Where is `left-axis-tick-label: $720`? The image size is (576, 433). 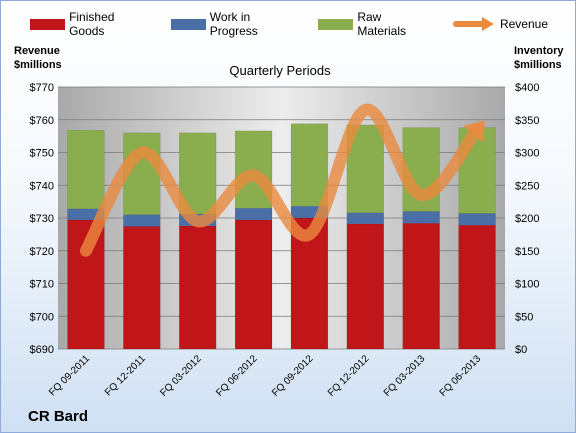
left-axis-tick-label: $720 is located at coordinates (42, 252).